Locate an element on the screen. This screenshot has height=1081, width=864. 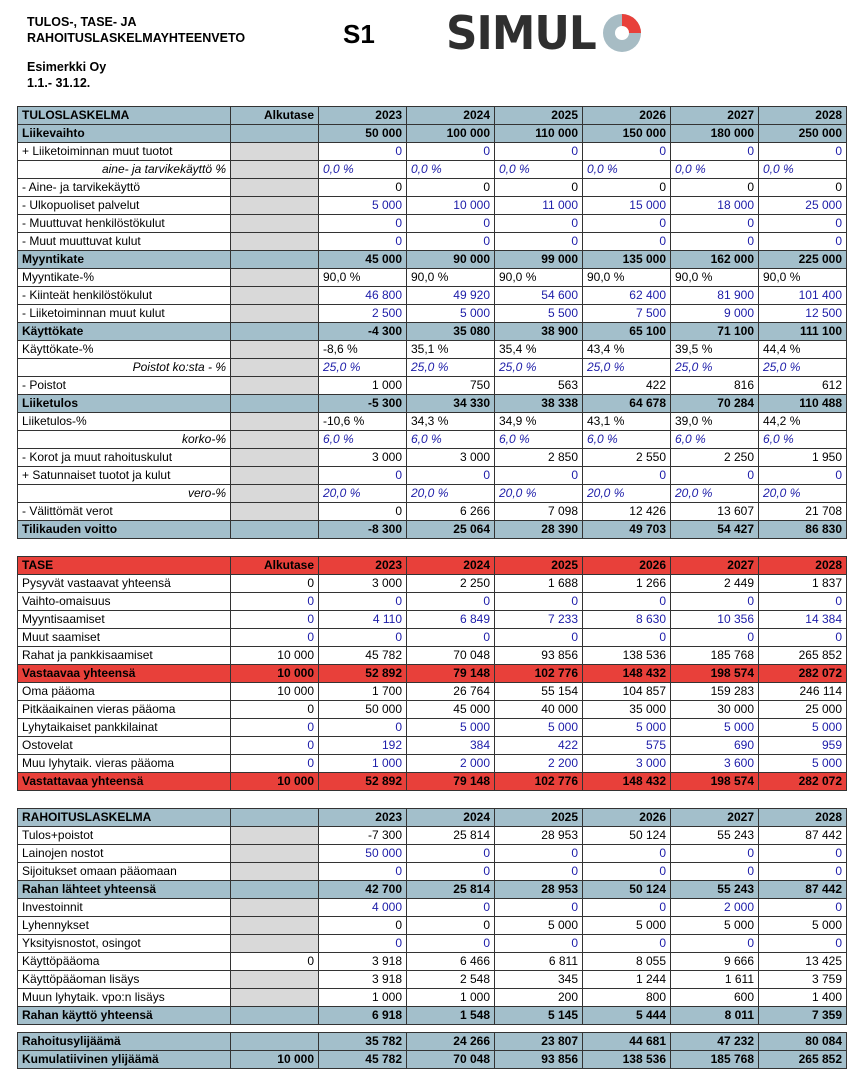
logo-text: SIMUL is located at coordinates (521, 33).